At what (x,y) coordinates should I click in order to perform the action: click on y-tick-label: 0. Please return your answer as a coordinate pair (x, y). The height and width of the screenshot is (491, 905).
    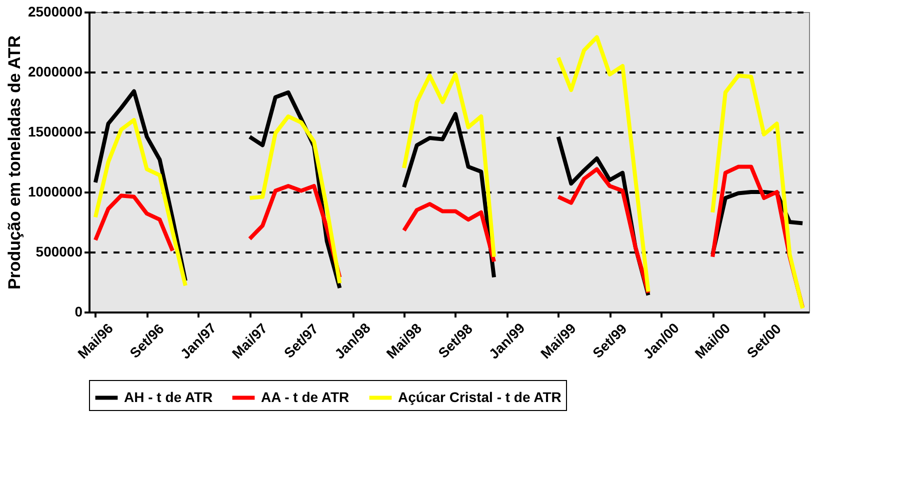
    Looking at the image, I should click on (78, 312).